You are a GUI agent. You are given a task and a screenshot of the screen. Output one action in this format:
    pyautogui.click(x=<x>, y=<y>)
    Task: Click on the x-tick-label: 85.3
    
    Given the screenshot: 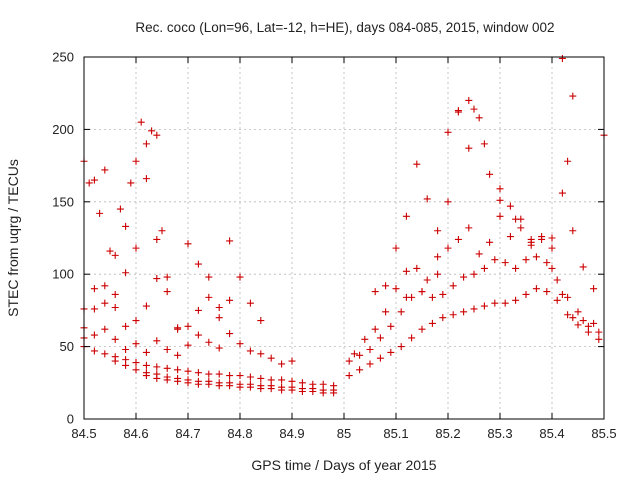 What is the action you would take?
    pyautogui.click(x=499, y=433)
    